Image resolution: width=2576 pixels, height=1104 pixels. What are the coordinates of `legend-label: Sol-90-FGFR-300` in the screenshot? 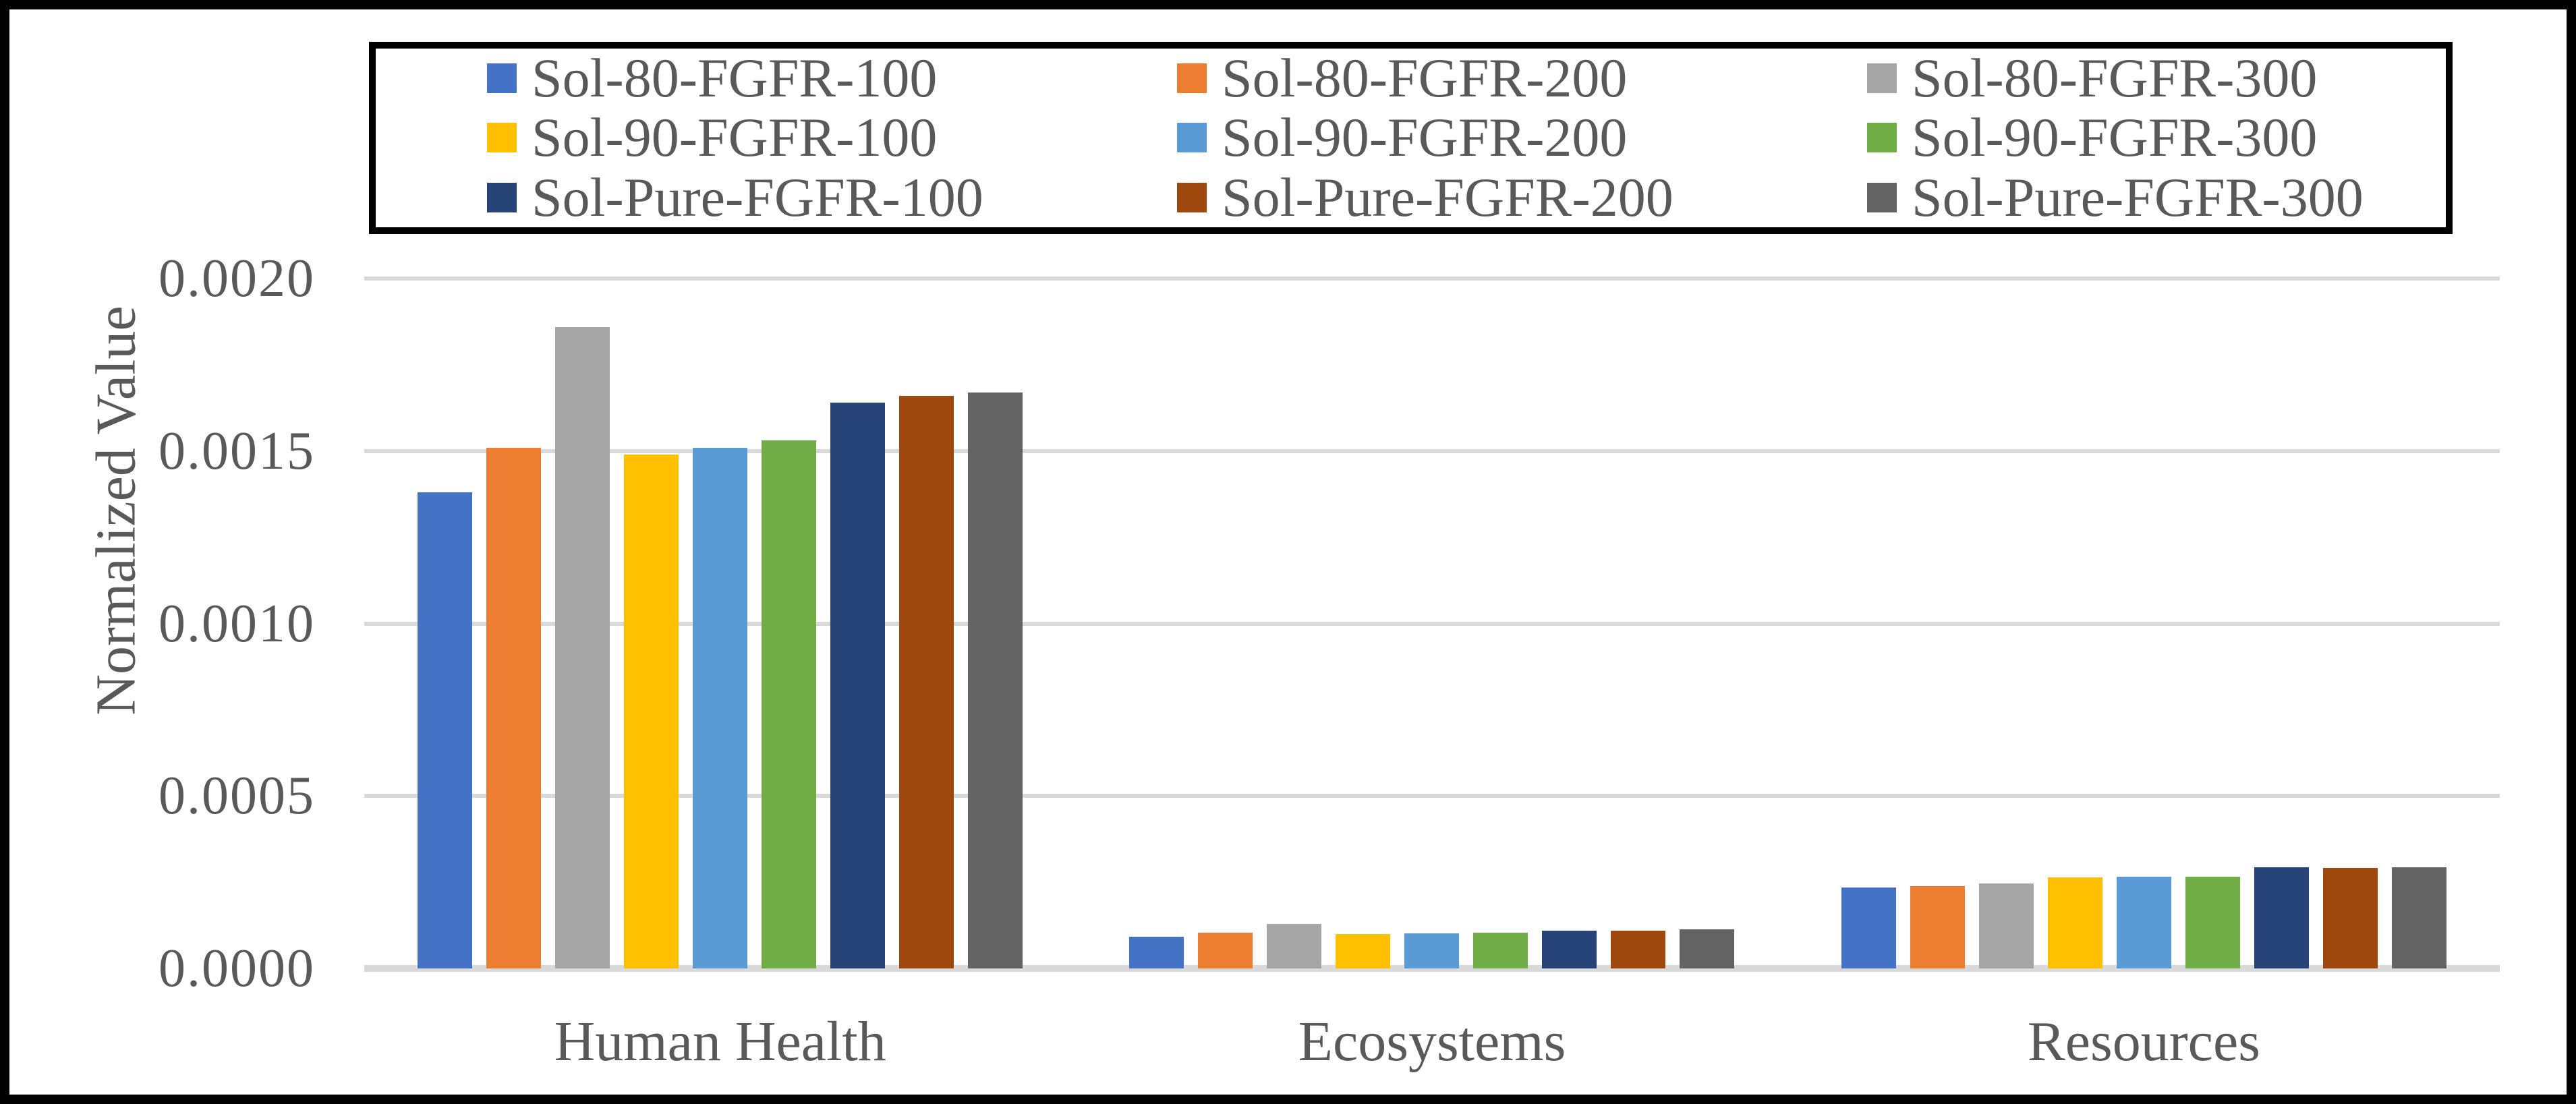 It's located at (2115, 138).